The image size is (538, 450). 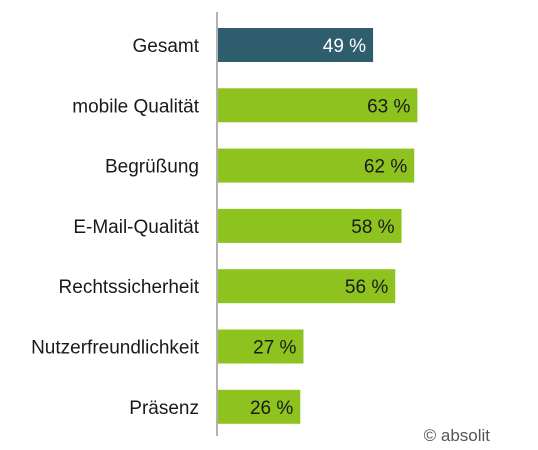 I want to click on value-label: 49 %, so click(x=344, y=46).